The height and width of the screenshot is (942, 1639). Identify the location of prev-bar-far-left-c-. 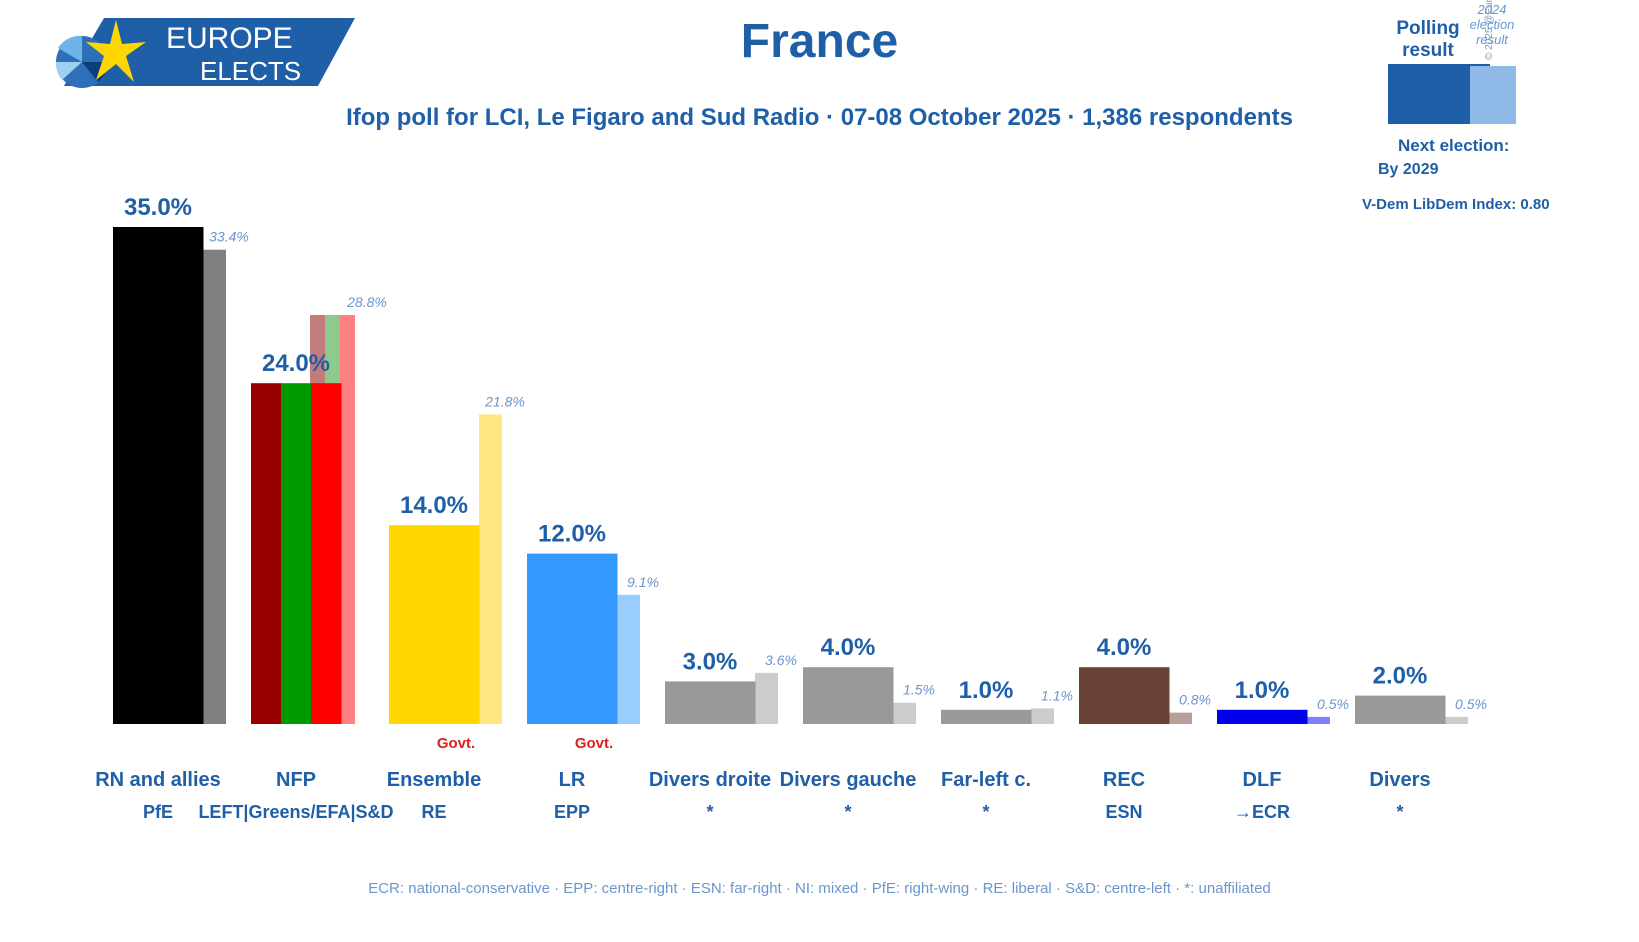
(1042, 716).